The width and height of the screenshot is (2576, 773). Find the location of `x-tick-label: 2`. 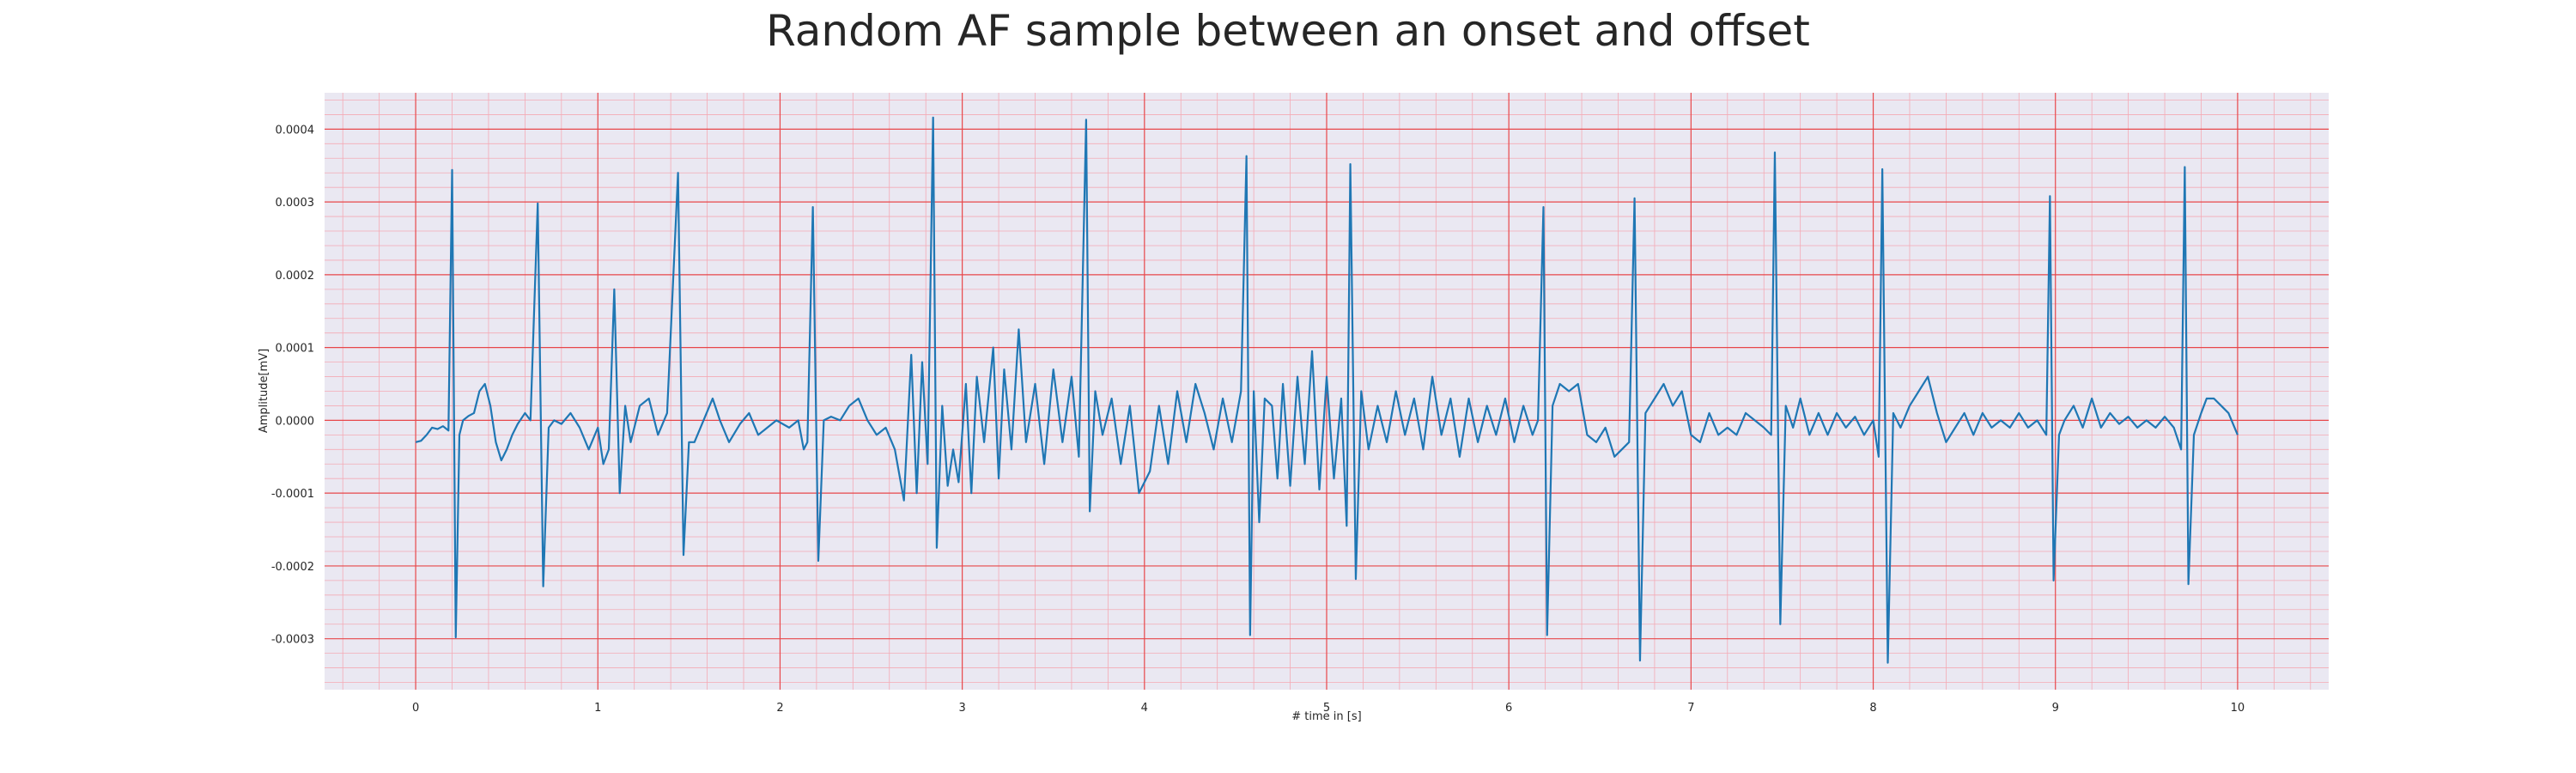

x-tick-label: 2 is located at coordinates (779, 708).